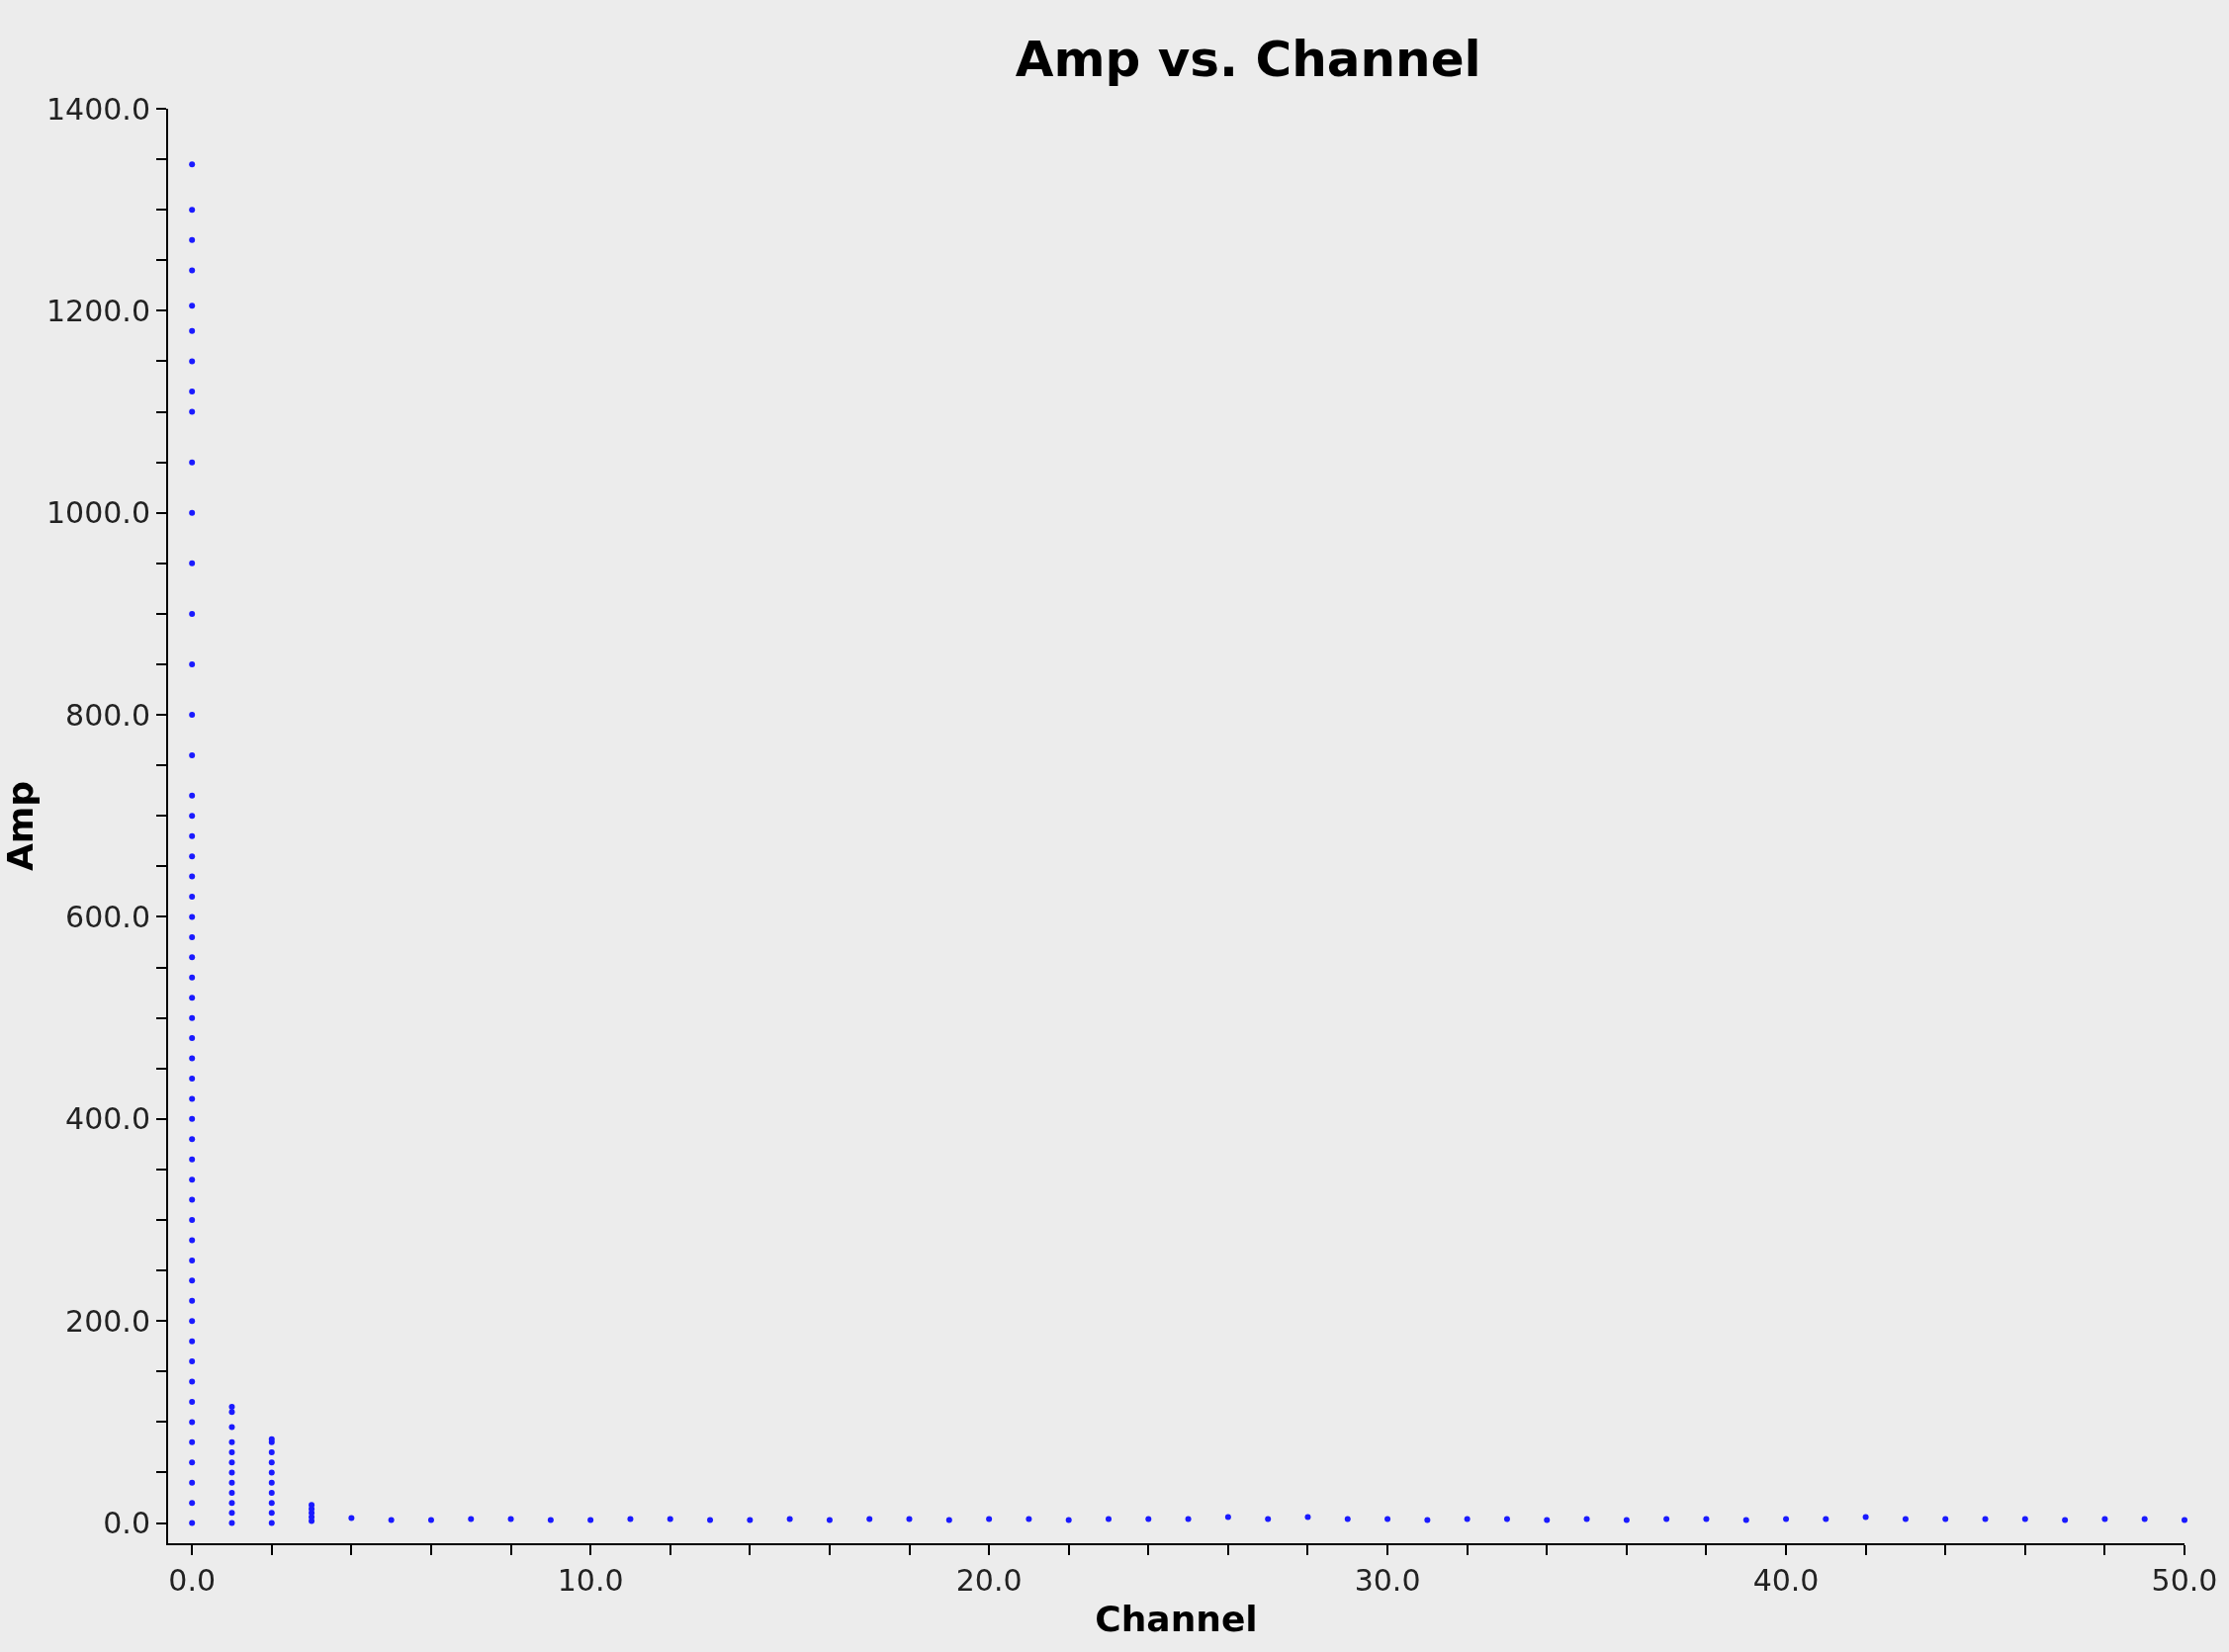  Describe the element at coordinates (1786, 1581) in the screenshot. I see `x-tick-label: 40.0` at that location.